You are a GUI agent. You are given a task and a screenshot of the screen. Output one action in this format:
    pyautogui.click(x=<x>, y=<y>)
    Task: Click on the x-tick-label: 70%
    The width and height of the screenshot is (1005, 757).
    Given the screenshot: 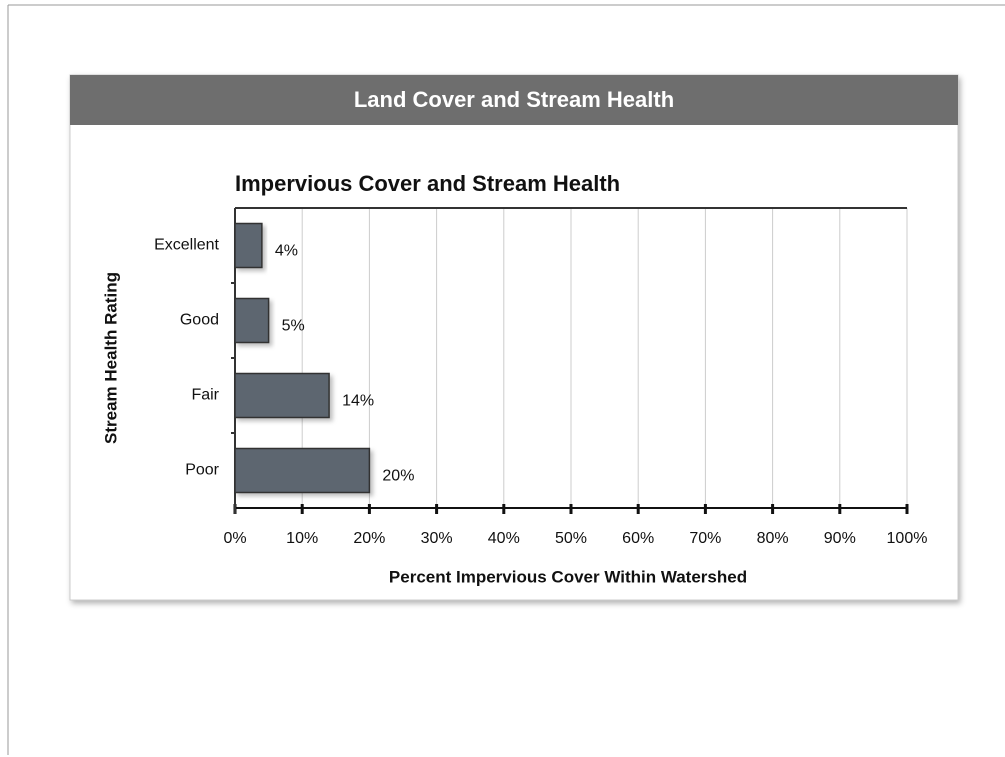 What is the action you would take?
    pyautogui.click(x=705, y=538)
    